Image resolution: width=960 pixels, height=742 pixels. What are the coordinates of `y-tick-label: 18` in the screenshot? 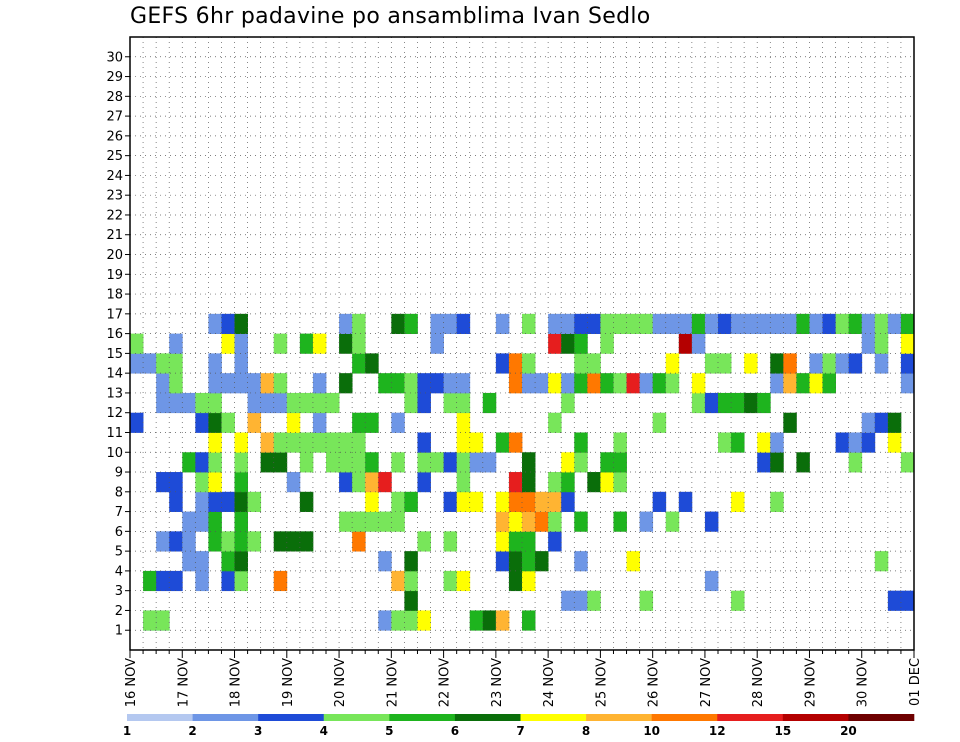 It's located at (114, 295).